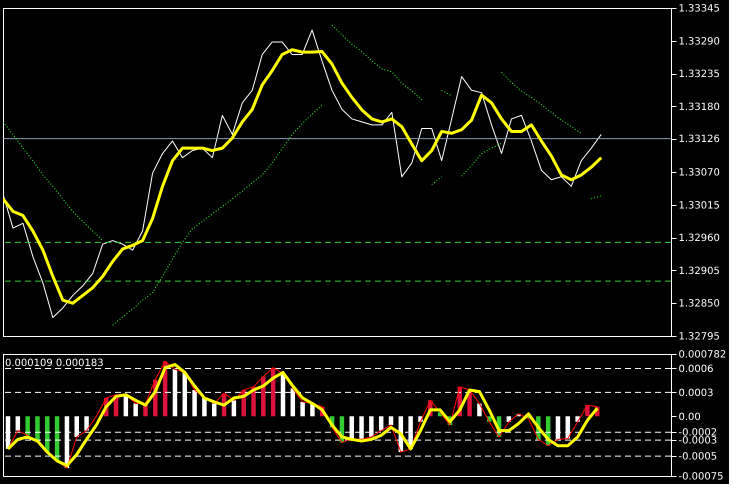 This screenshot has width=736, height=491. Describe the element at coordinates (696, 369) in the screenshot. I see `y-tick-label: 0.0006` at that location.